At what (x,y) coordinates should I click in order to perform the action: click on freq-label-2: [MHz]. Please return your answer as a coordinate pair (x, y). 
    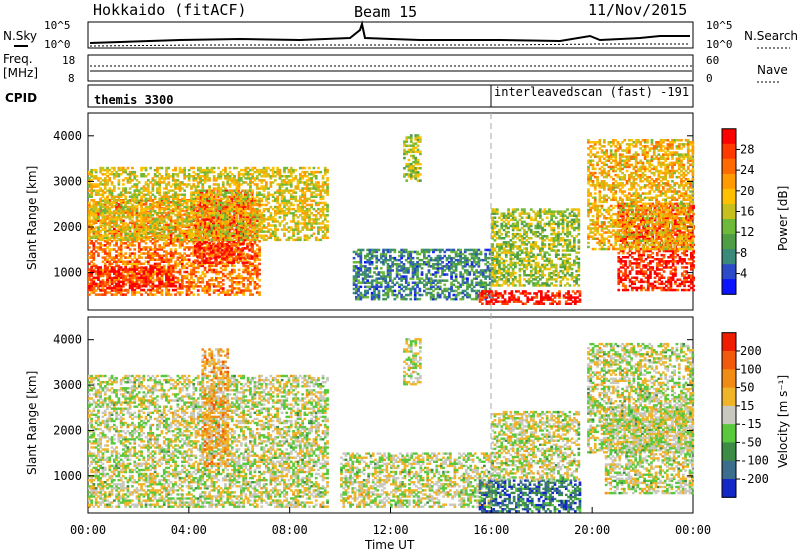
    Looking at the image, I should click on (20, 73).